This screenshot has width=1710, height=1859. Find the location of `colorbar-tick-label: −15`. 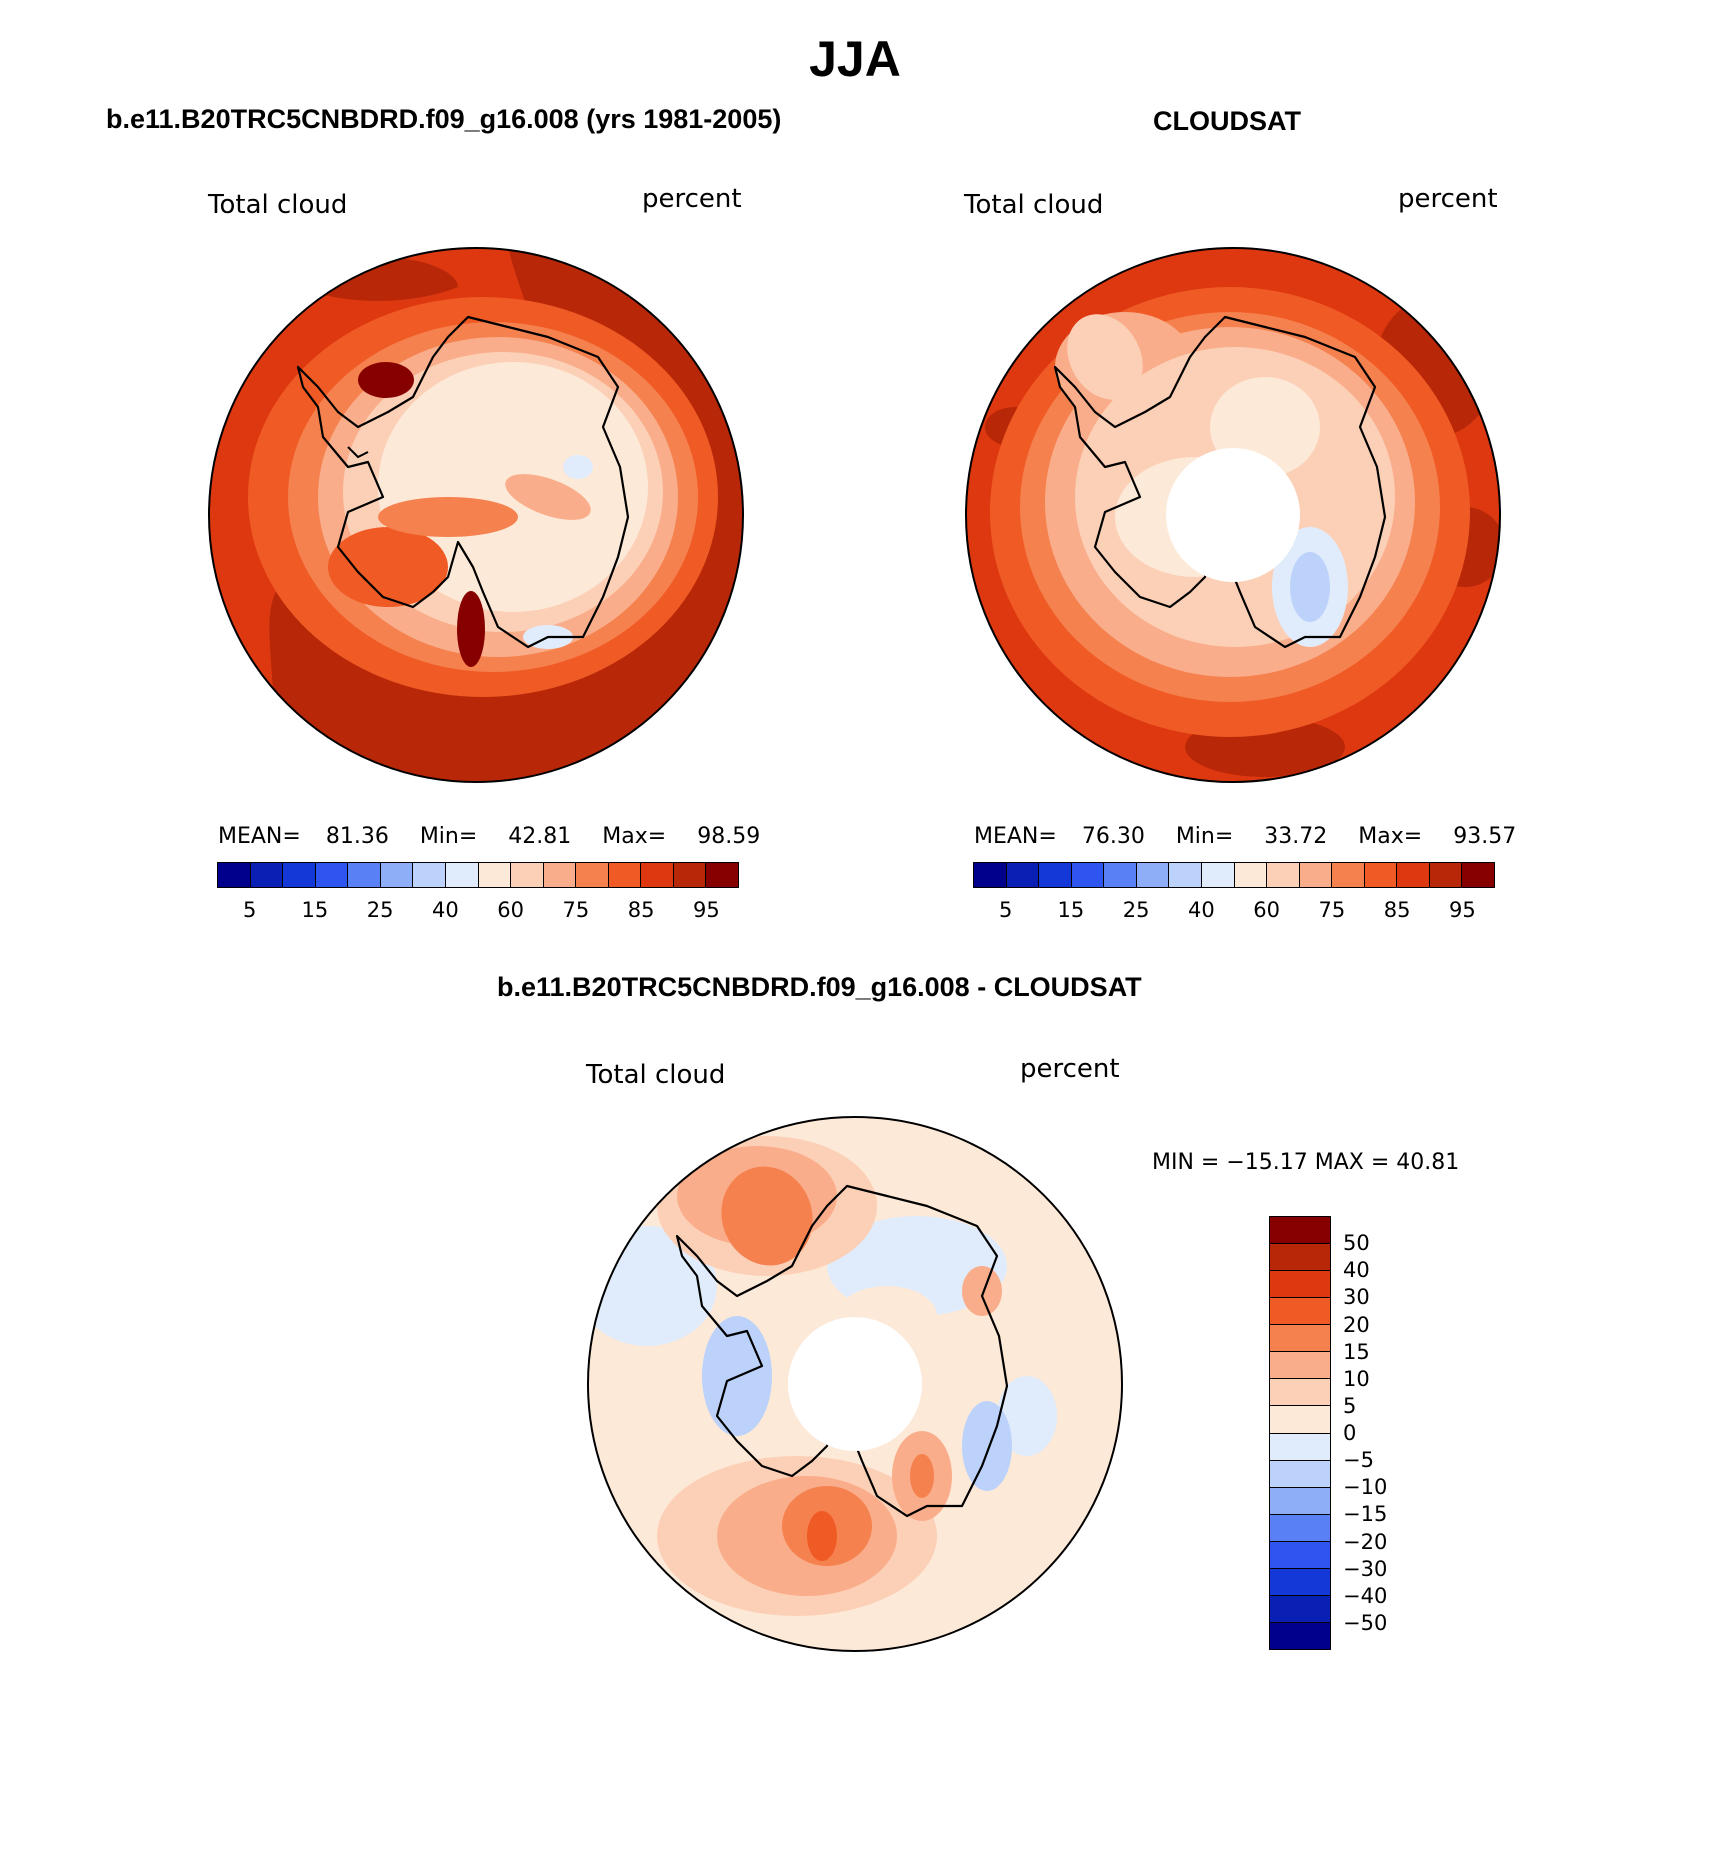

colorbar-tick-label: −15 is located at coordinates (1365, 1514).